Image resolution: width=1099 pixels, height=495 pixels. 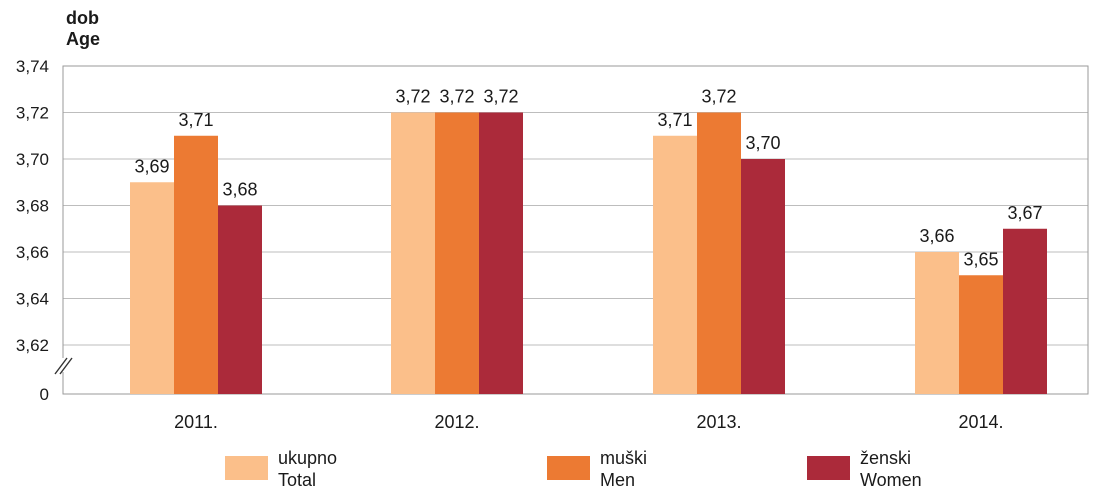 I want to click on y-baseline-label: 0, so click(x=44, y=394).